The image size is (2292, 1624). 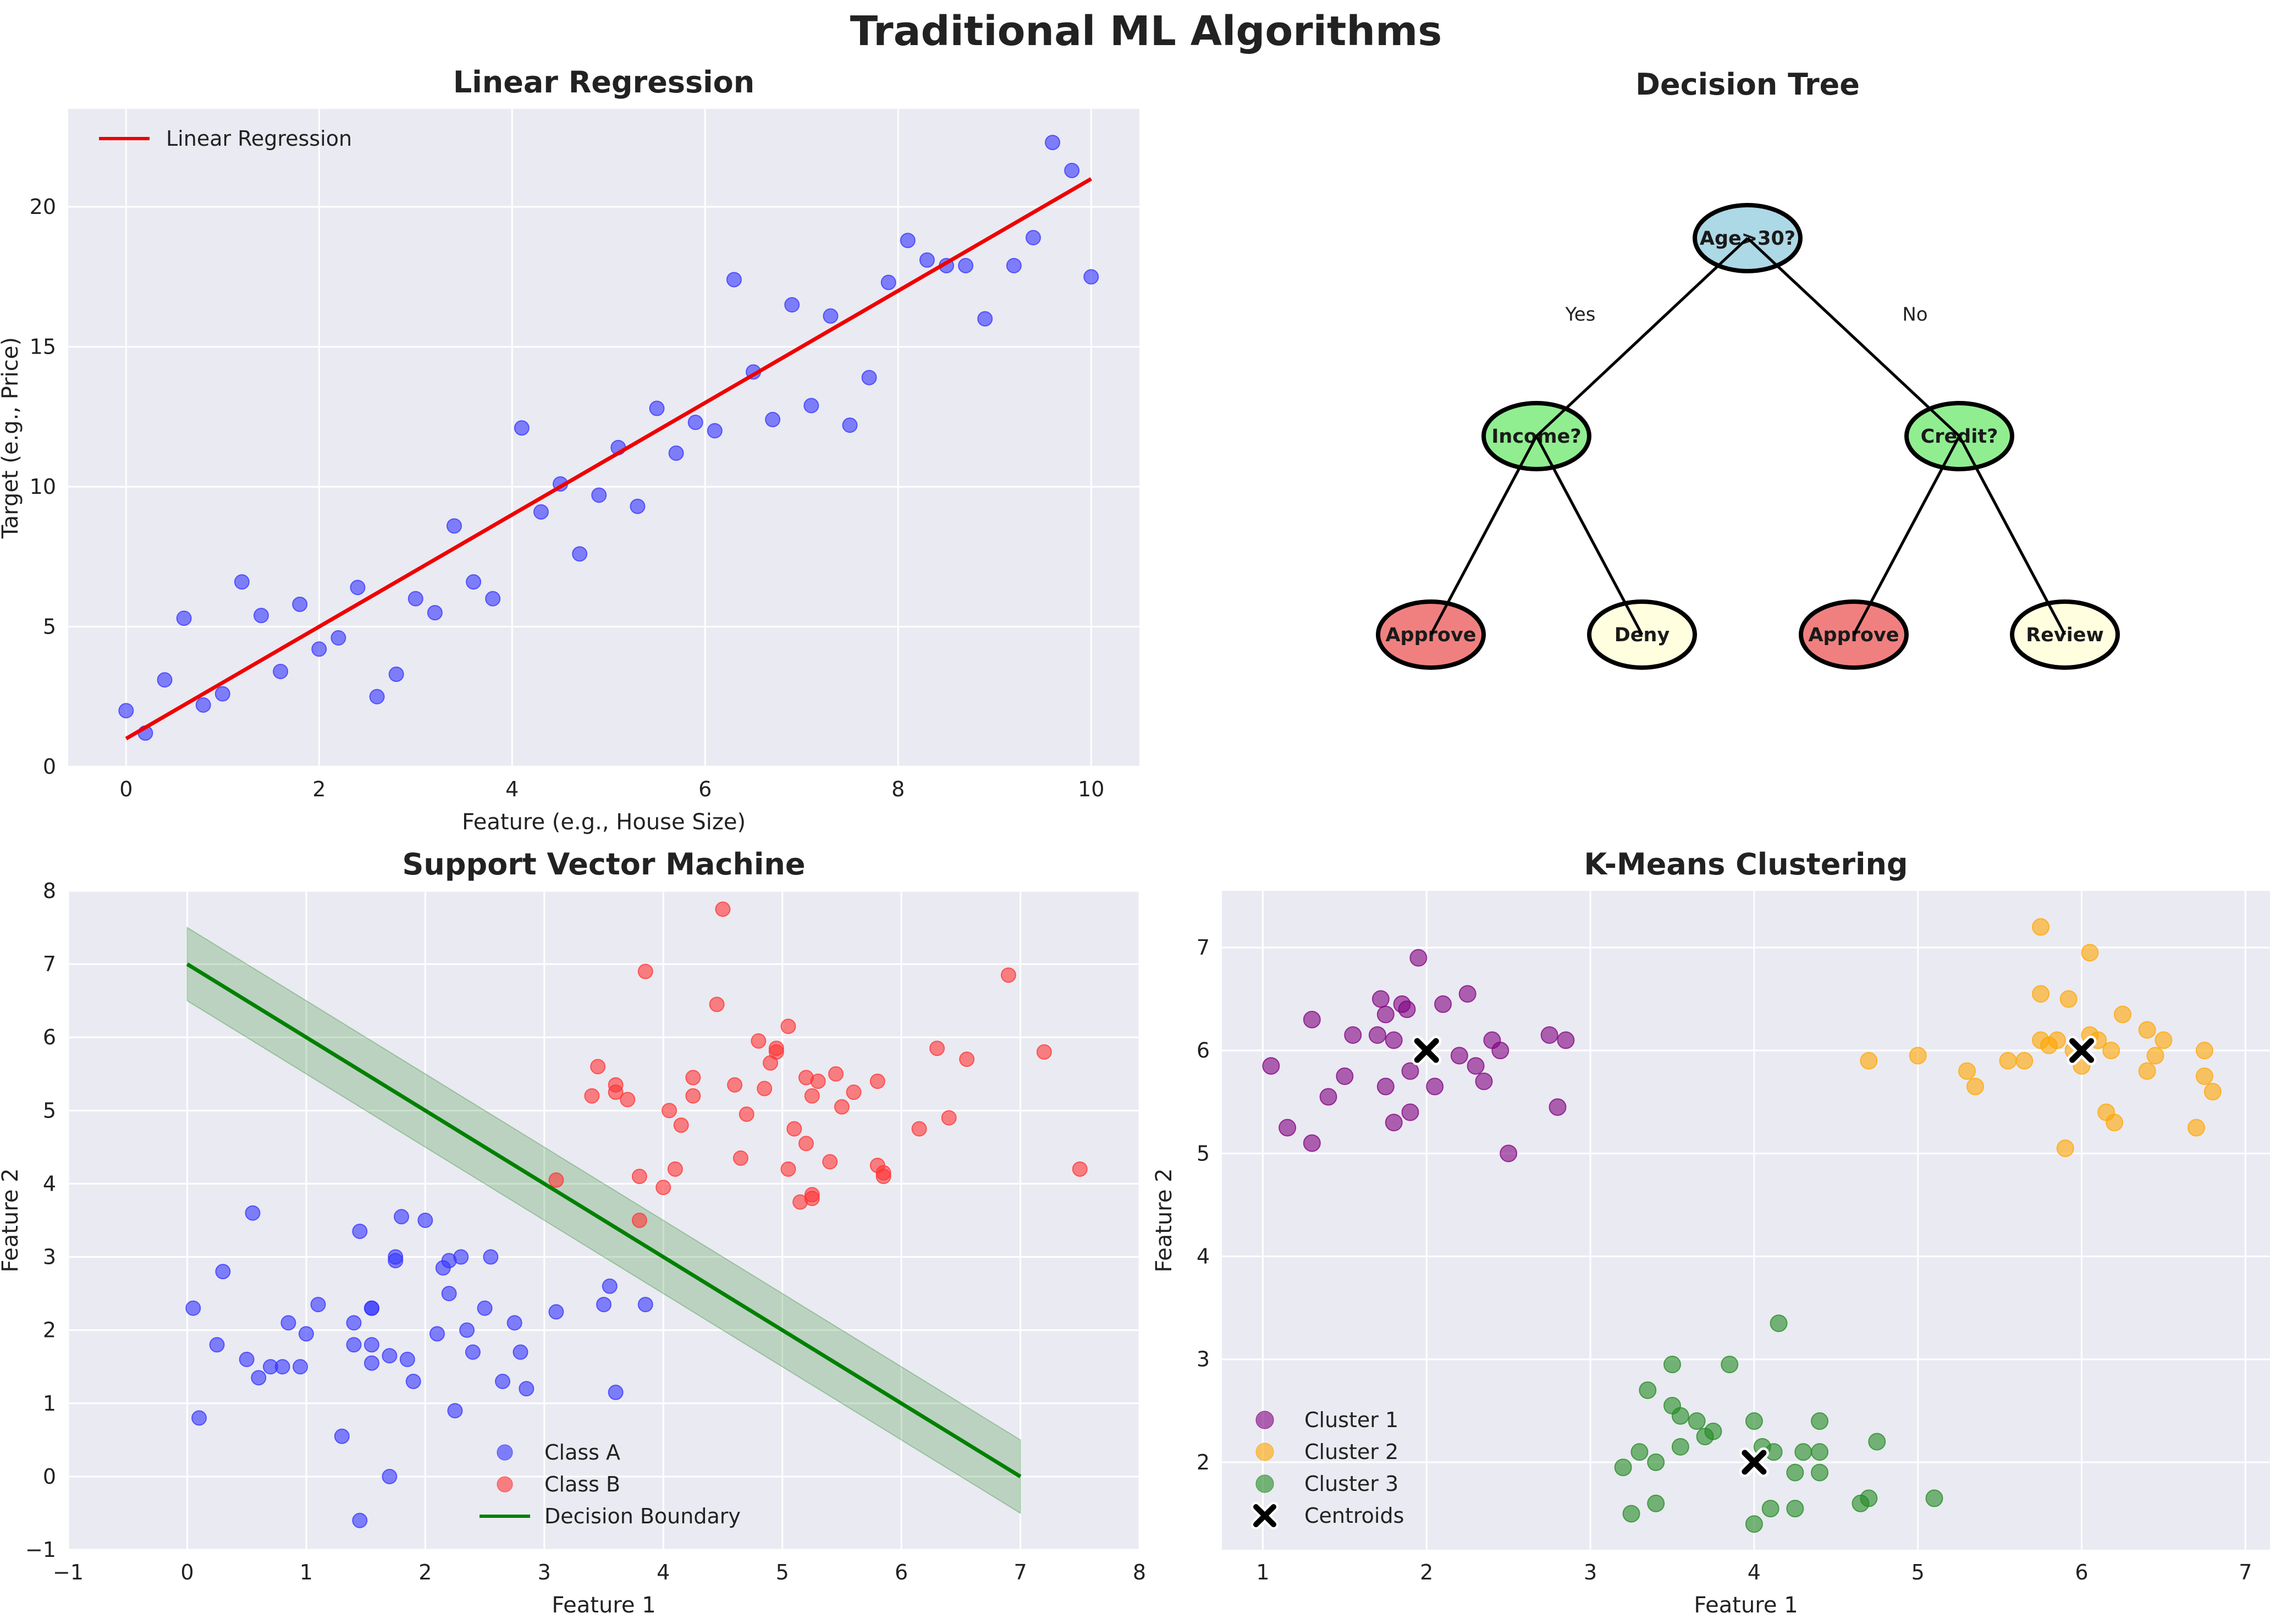 I want to click on tree-edge-overlay-root-credit, so click(x=1853, y=337).